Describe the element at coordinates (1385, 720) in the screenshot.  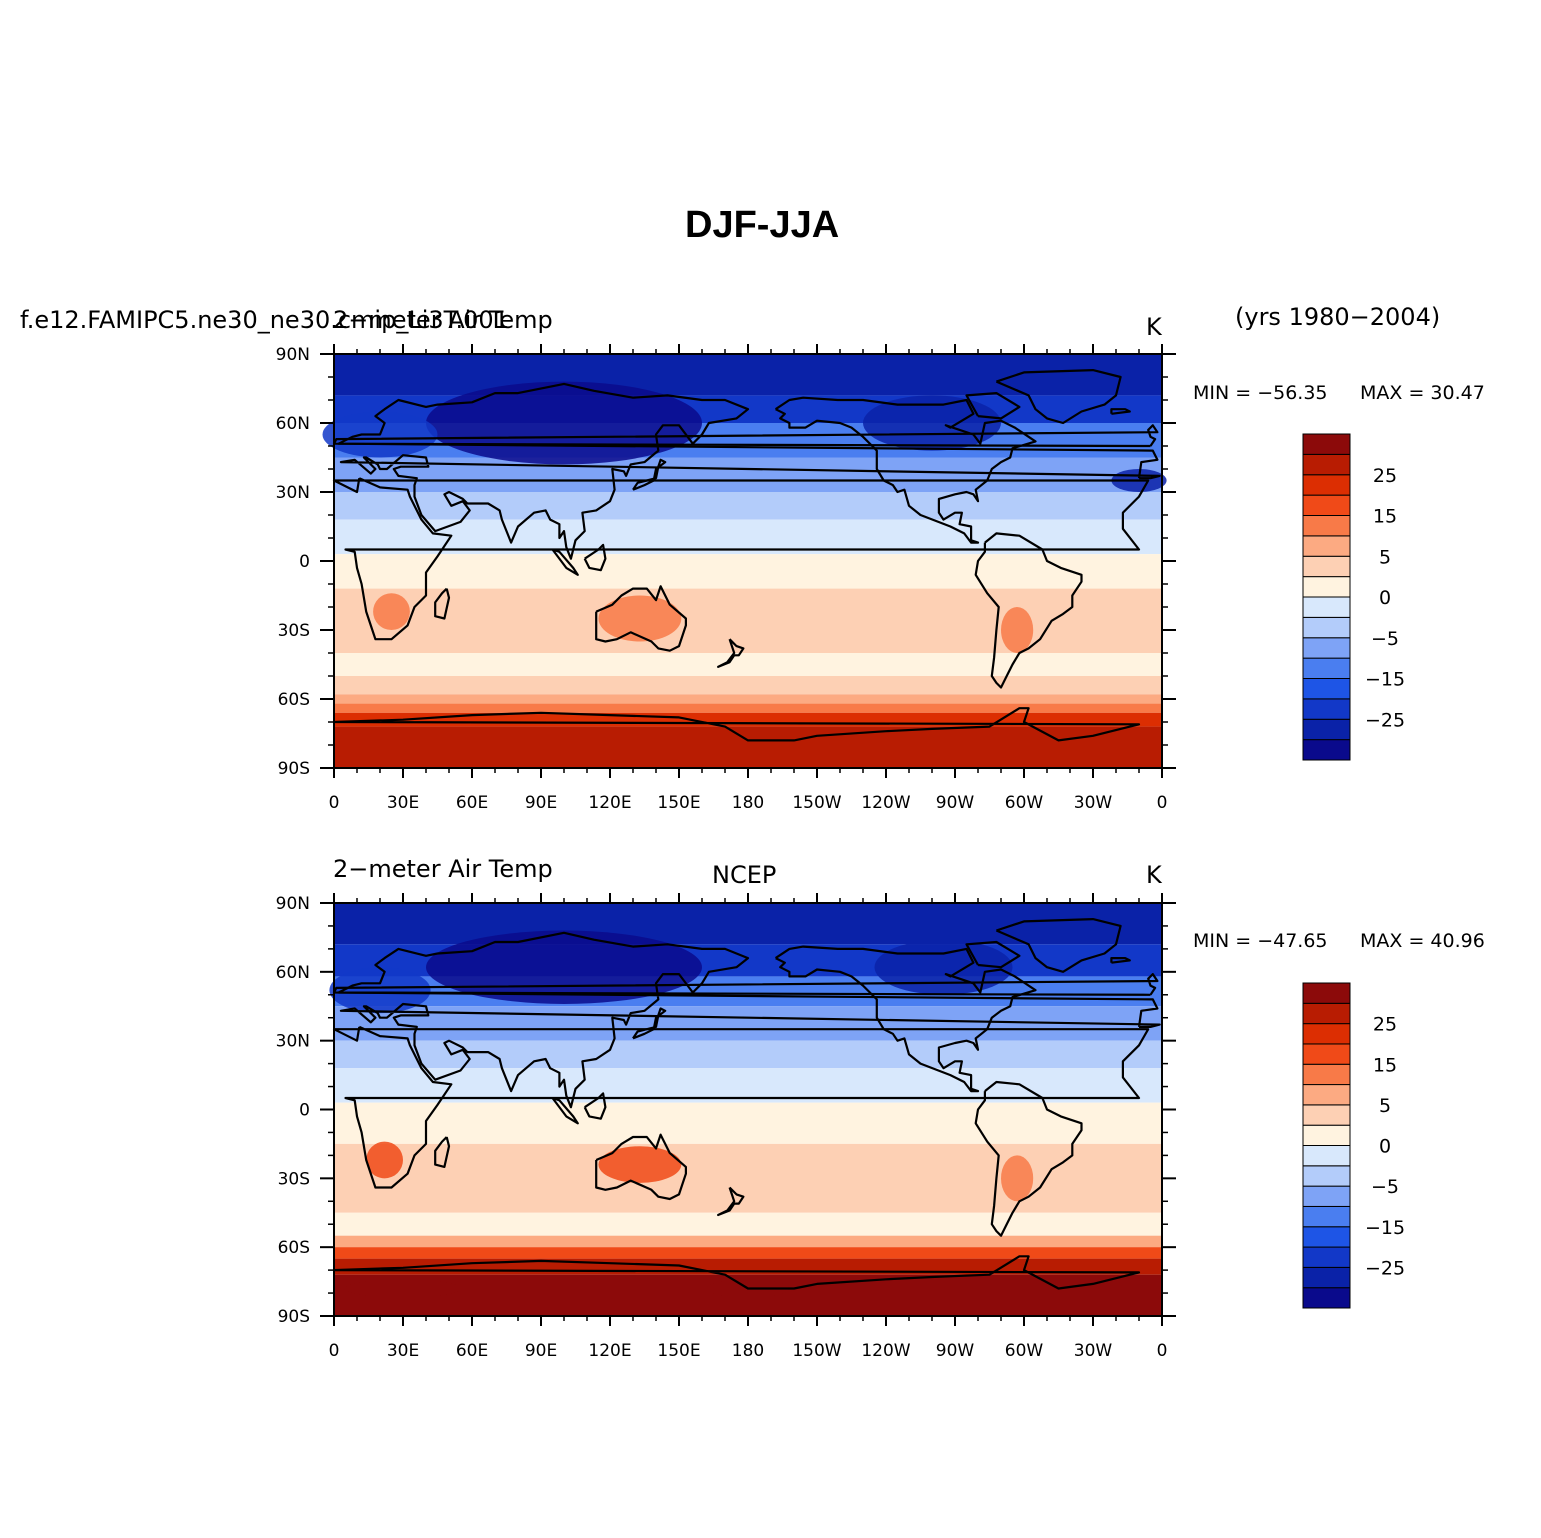
I see `colorbar-label: −25` at that location.